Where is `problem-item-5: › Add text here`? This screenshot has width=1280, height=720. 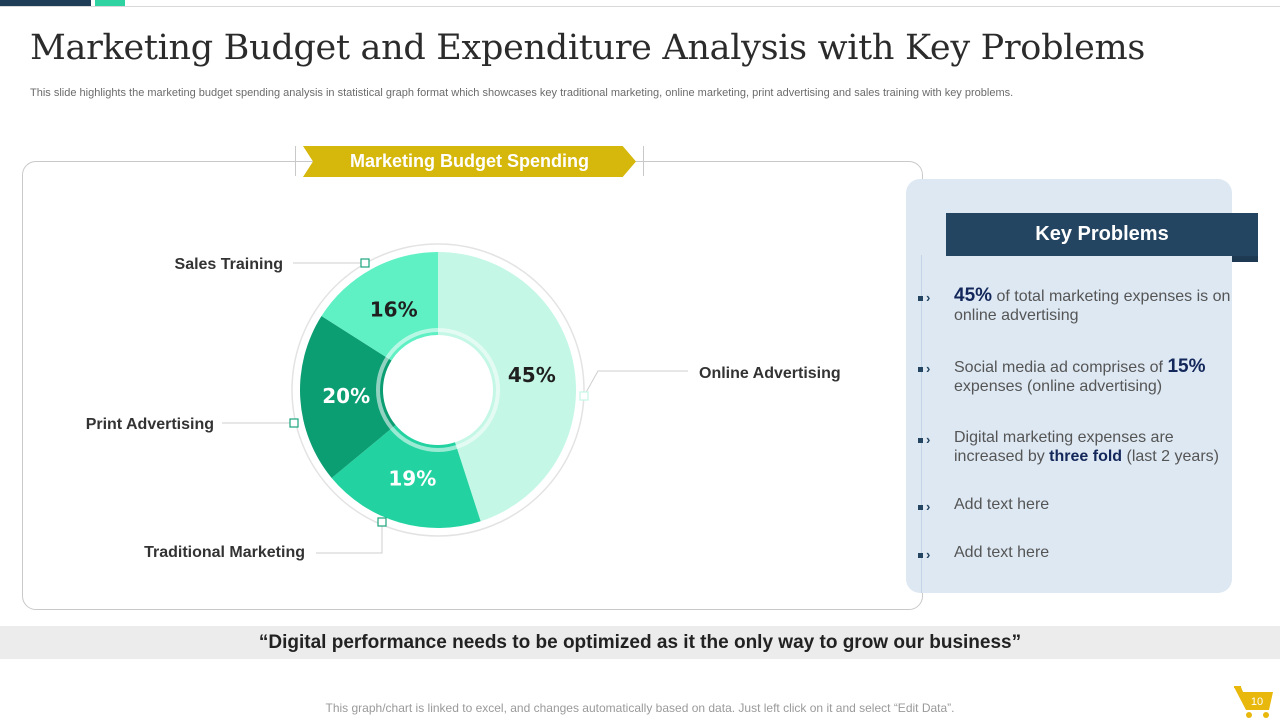 problem-item-5: › Add text here is located at coordinates (1078, 552).